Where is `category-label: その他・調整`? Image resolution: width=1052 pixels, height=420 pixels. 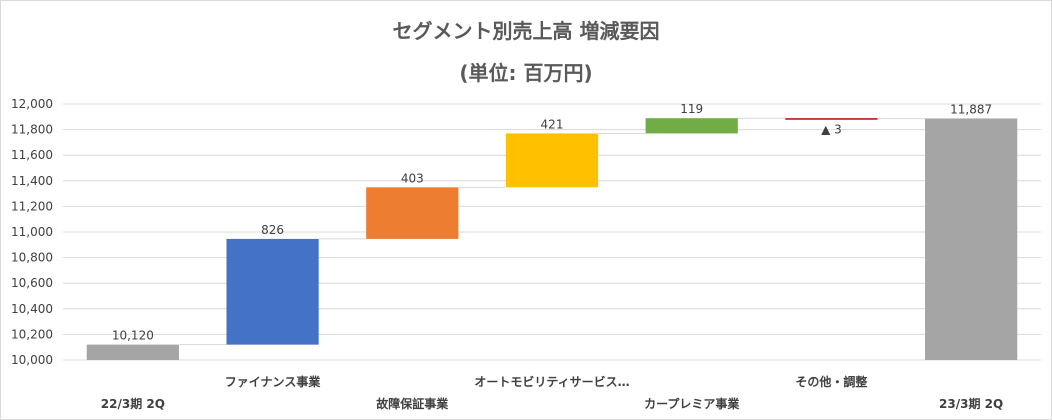 category-label: その他・調整 is located at coordinates (831, 381).